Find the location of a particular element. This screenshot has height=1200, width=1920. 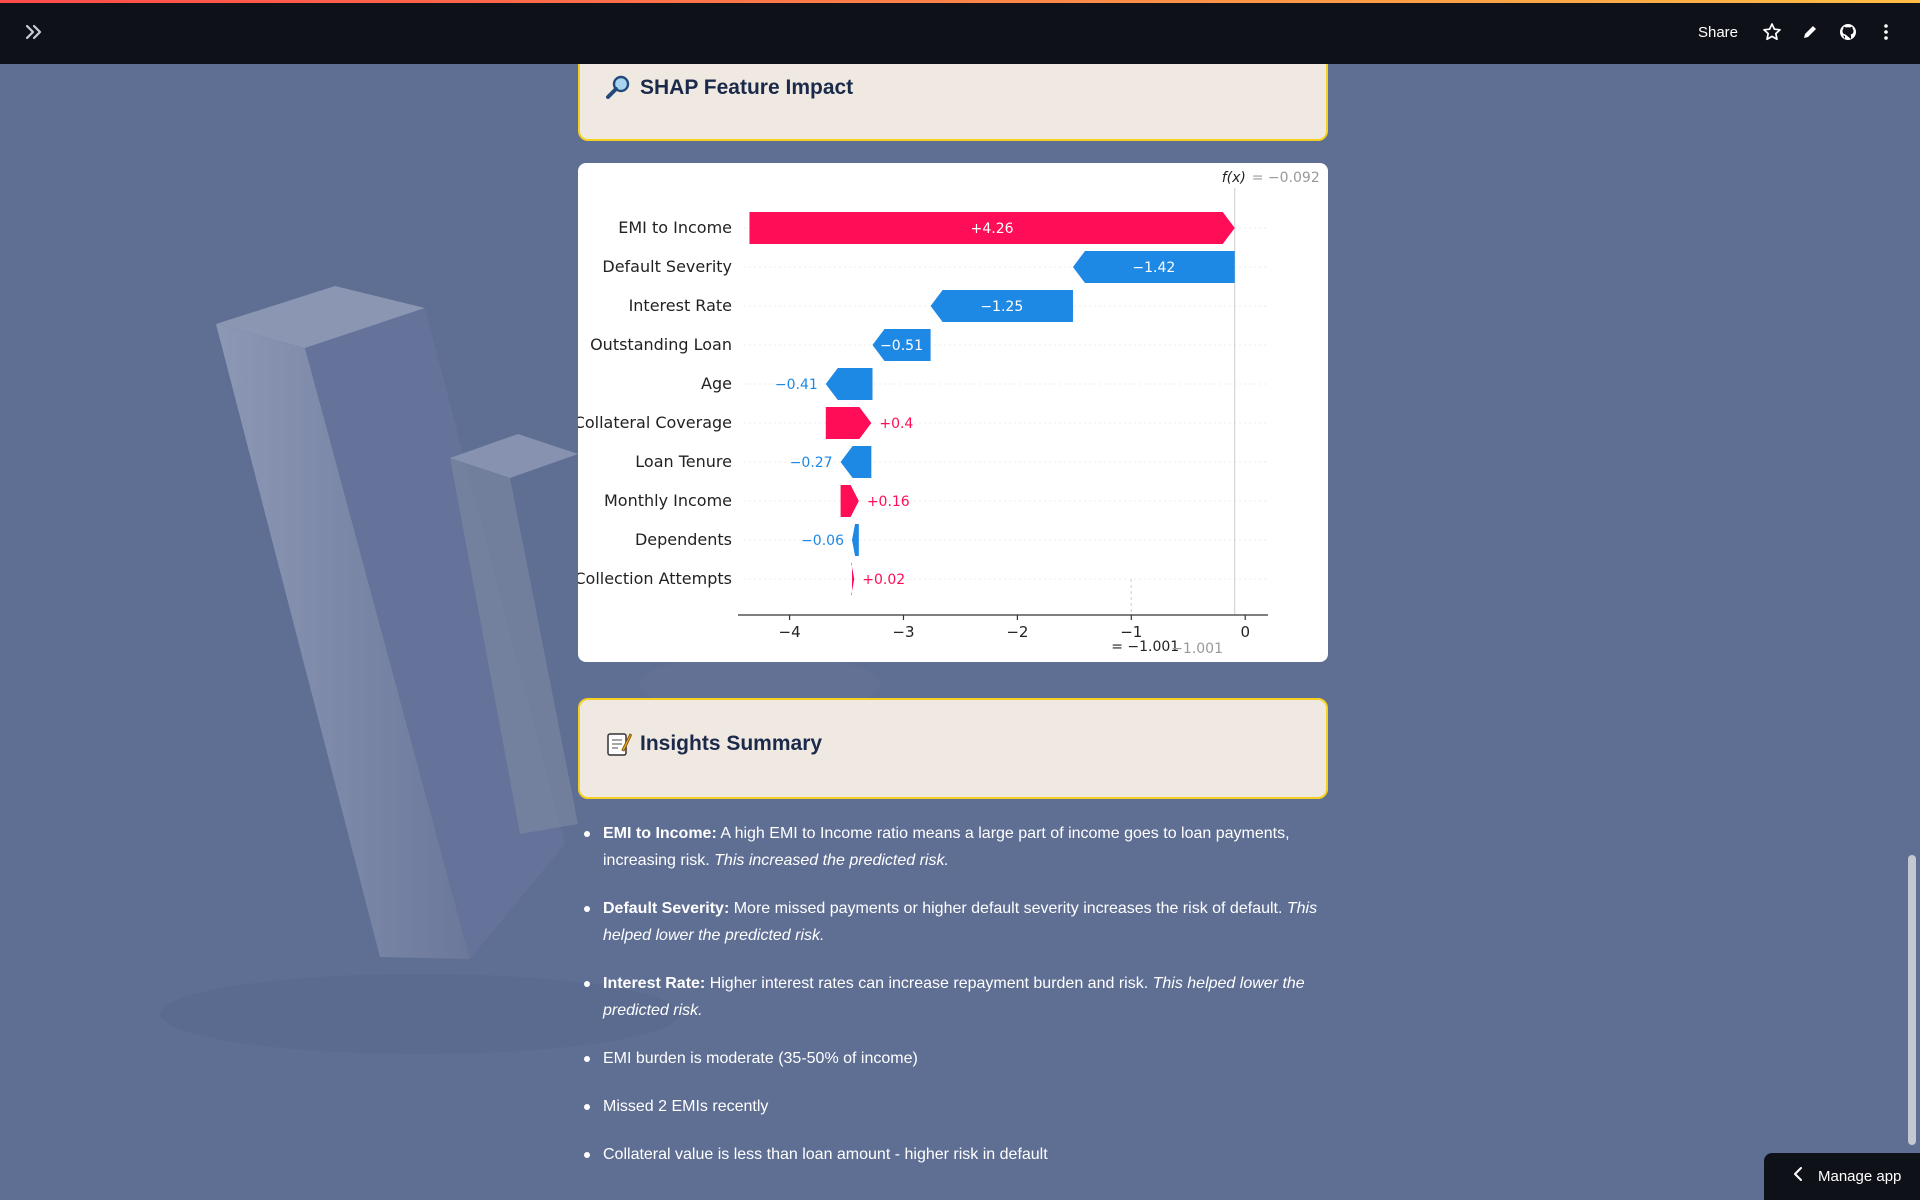

value-label: −1.42 is located at coordinates (1153, 268).